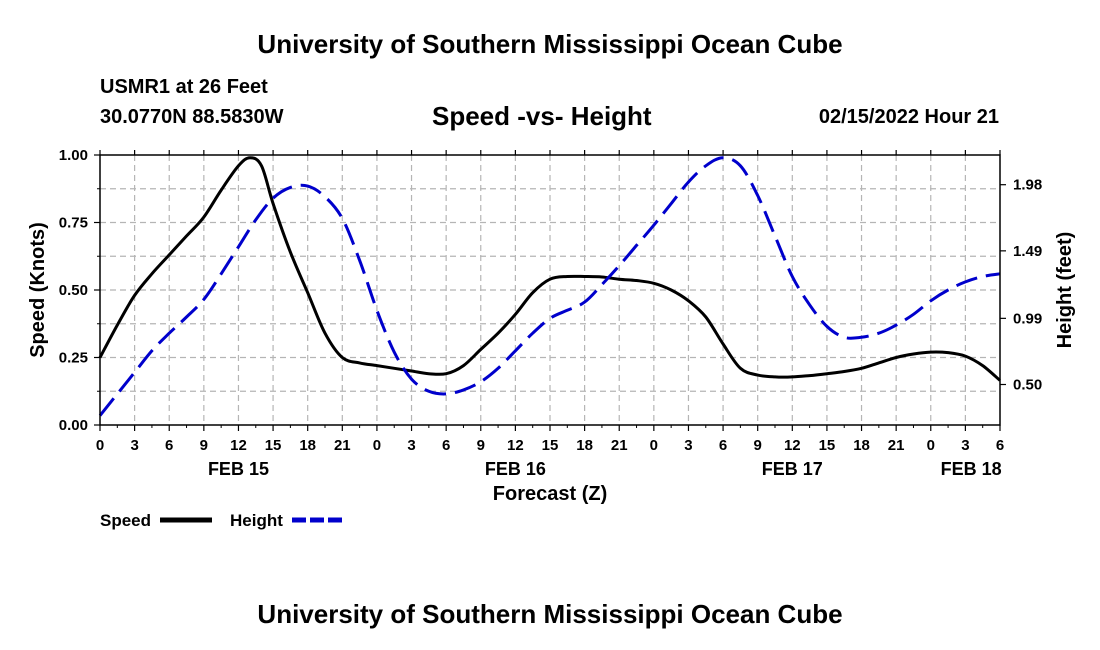 This screenshot has height=650, width=1100. I want to click on y2-axis-label: Height (feet), so click(1065, 290).